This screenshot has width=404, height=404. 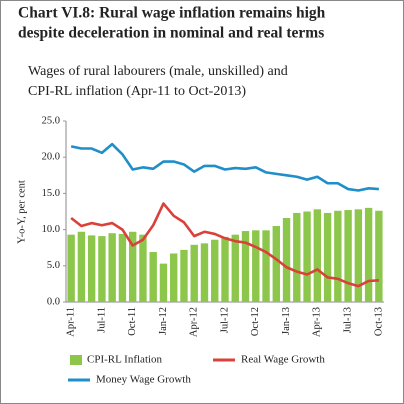 I want to click on y-tick-label: 10.0, so click(x=51, y=229).